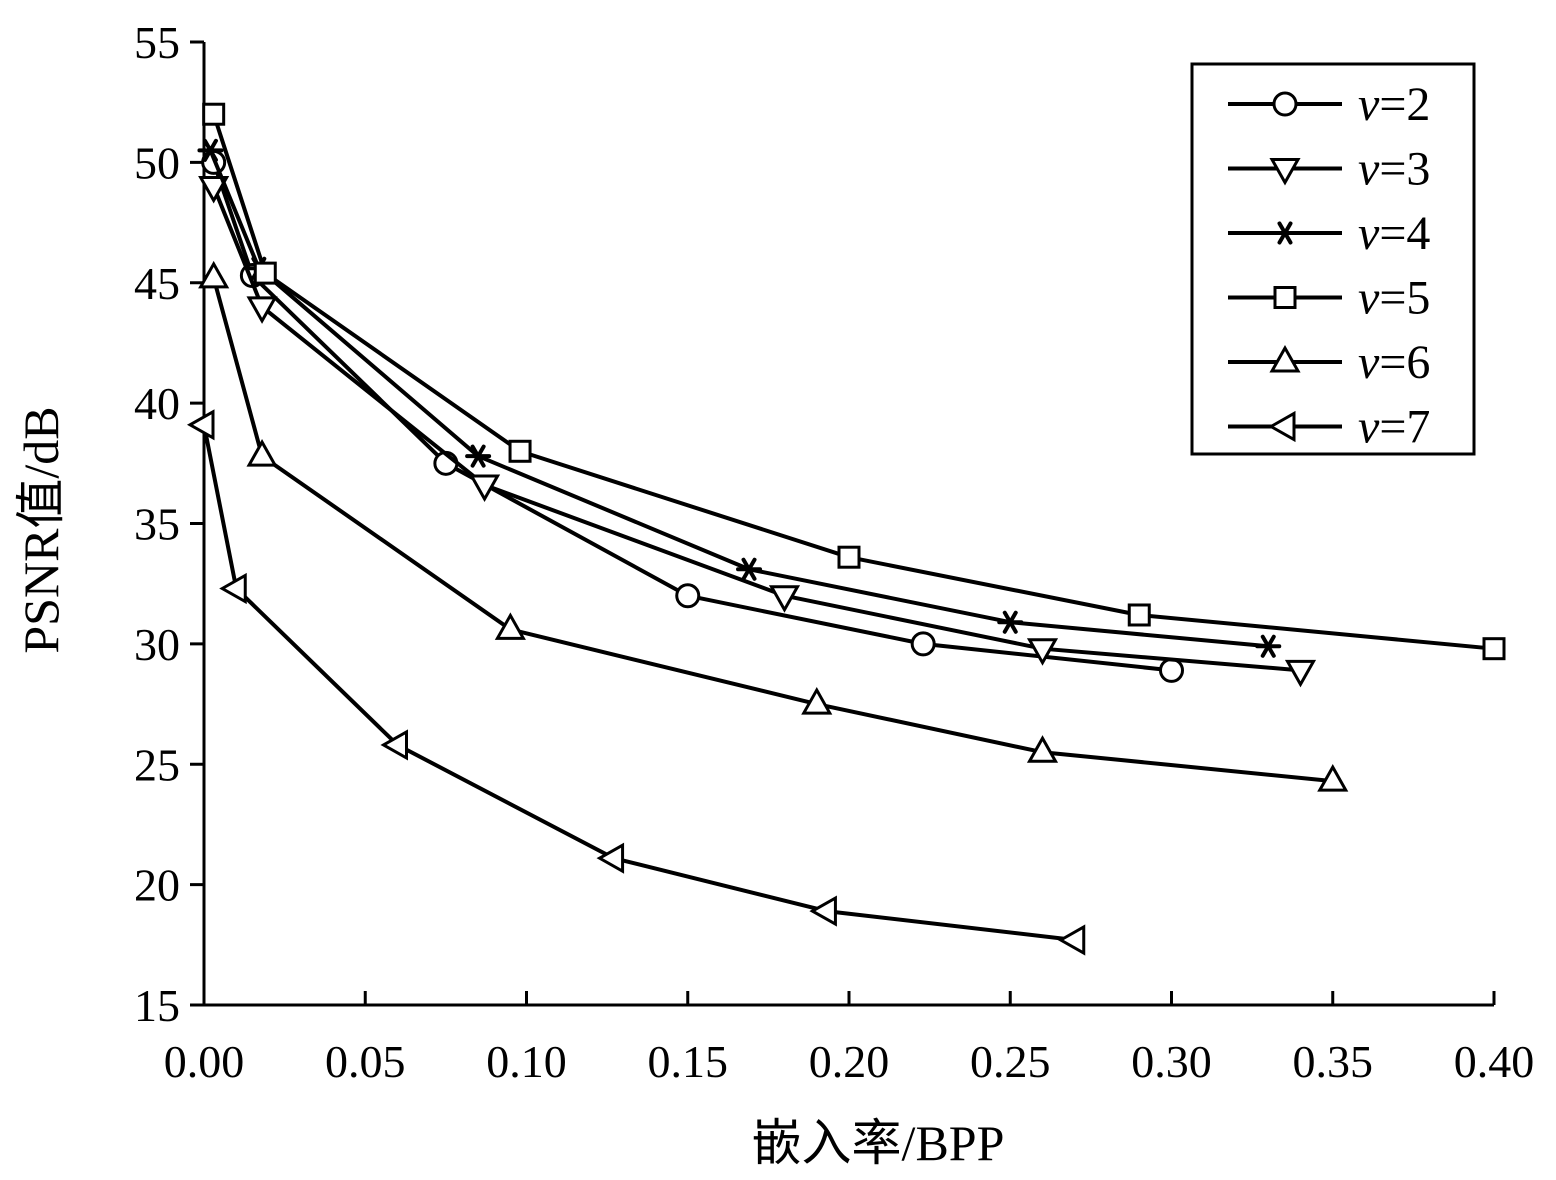  I want to click on x-tick-label: 0.20, so click(849, 1061).